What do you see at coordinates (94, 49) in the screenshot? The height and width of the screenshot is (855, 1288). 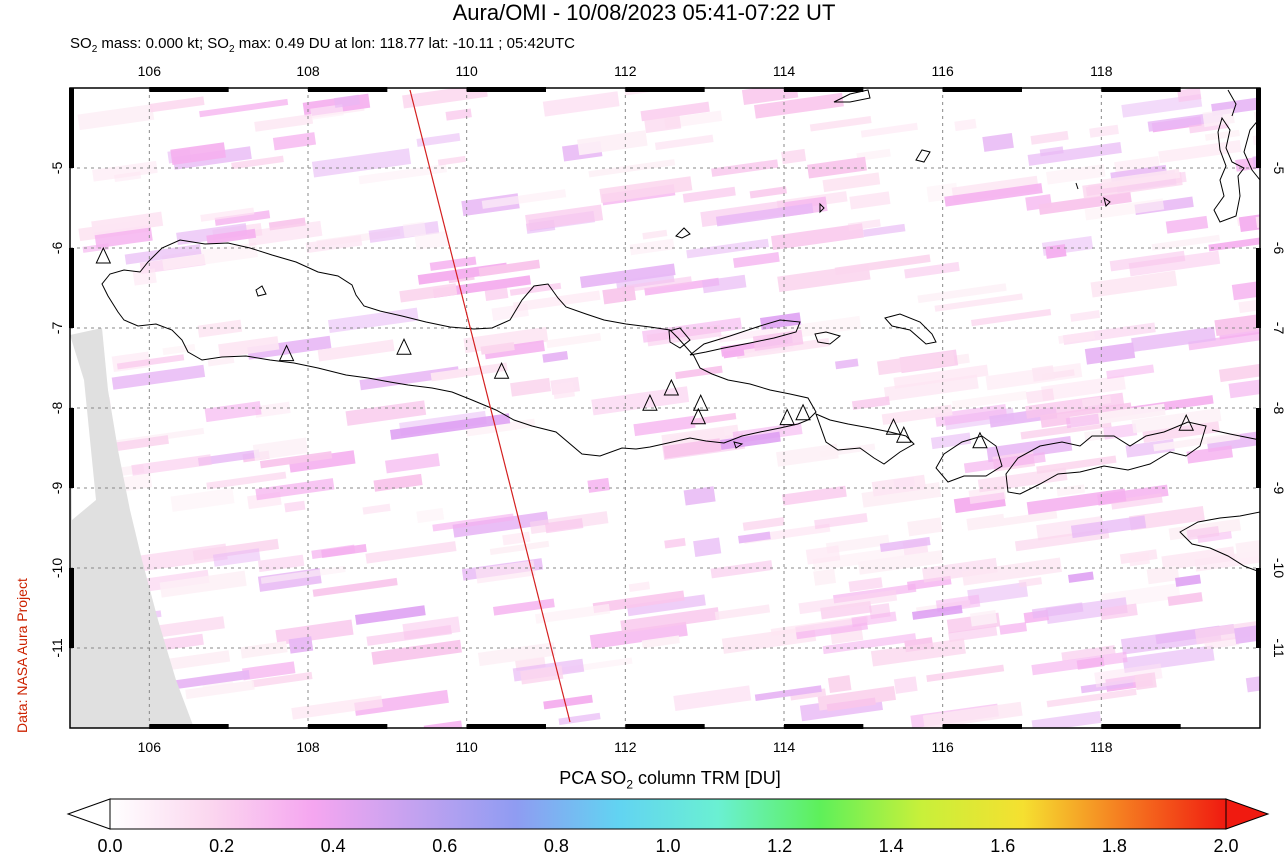 I see `so2-mass-subscript: 2` at bounding box center [94, 49].